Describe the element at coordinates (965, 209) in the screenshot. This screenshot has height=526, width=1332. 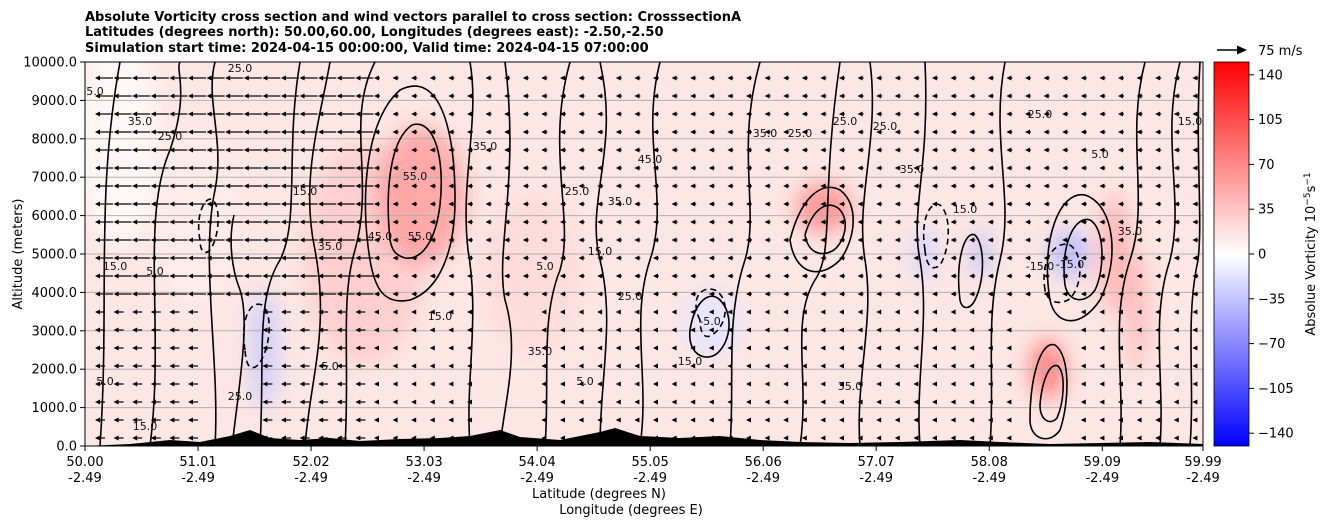
I see `contour-label-25: 15.0` at that location.